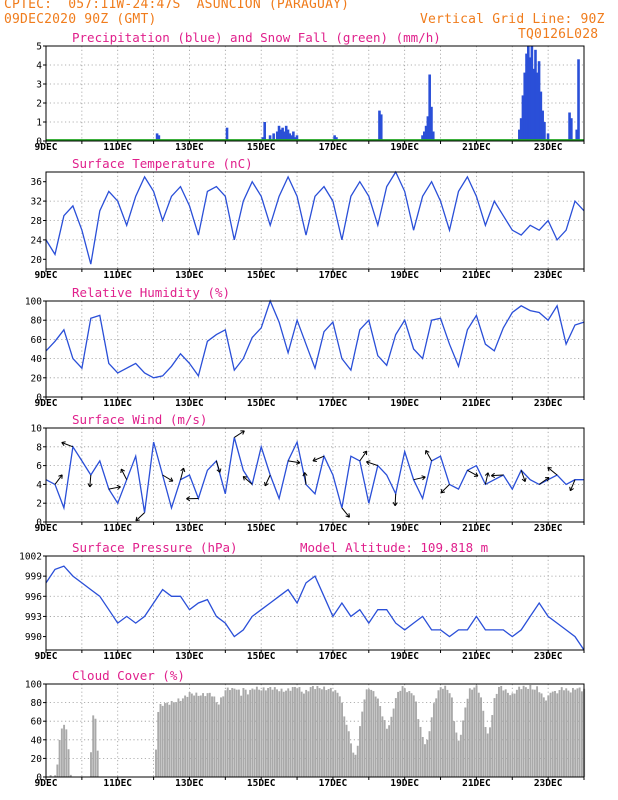 This screenshot has height=800, width=618. Describe the element at coordinates (261, 783) in the screenshot. I see `x-tick-label: 15DEC` at that location.